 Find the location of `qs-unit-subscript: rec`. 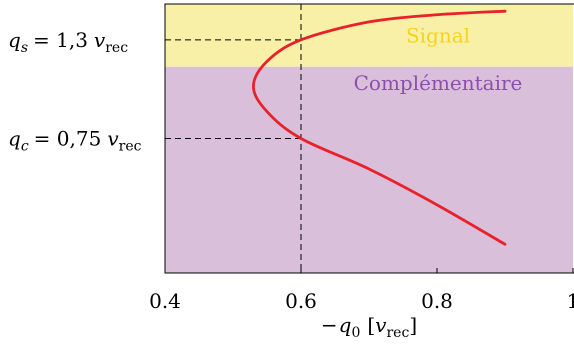

qs-unit-subscript: rec is located at coordinates (116, 48).